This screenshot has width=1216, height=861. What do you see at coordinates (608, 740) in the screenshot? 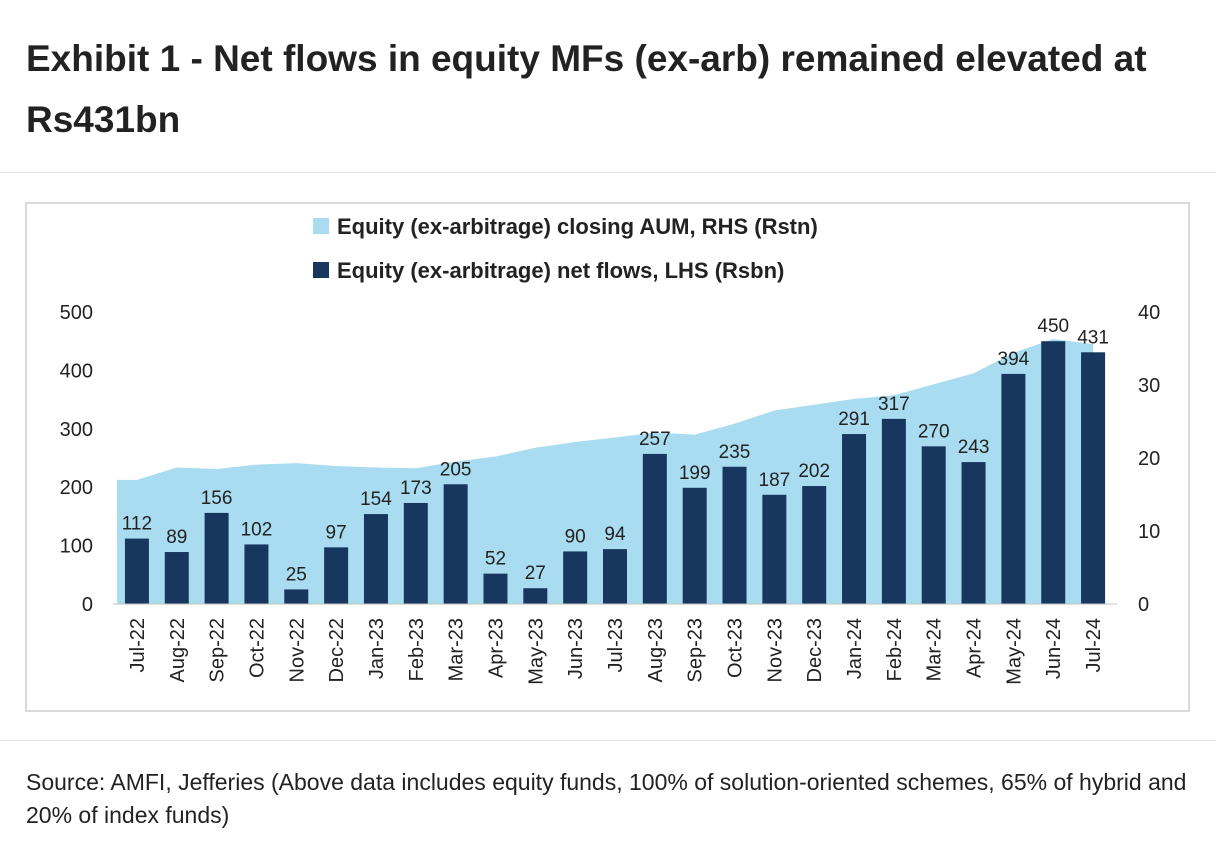
I see `source-divider` at bounding box center [608, 740].